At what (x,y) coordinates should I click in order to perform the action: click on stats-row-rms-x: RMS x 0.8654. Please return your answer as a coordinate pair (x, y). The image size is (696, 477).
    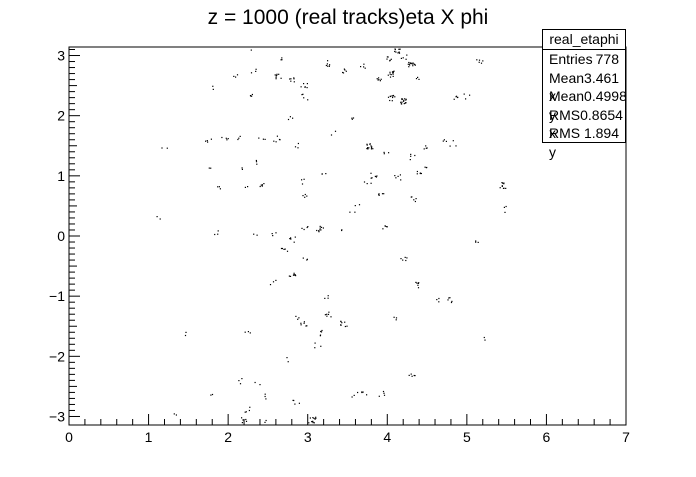
    Looking at the image, I should click on (584, 124).